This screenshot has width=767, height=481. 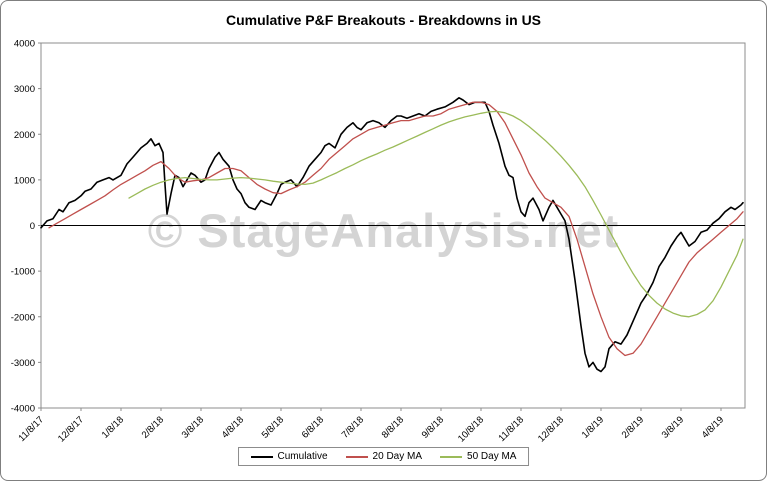 What do you see at coordinates (193, 427) in the screenshot?
I see `x-axis-tick-label: 3/8/18` at bounding box center [193, 427].